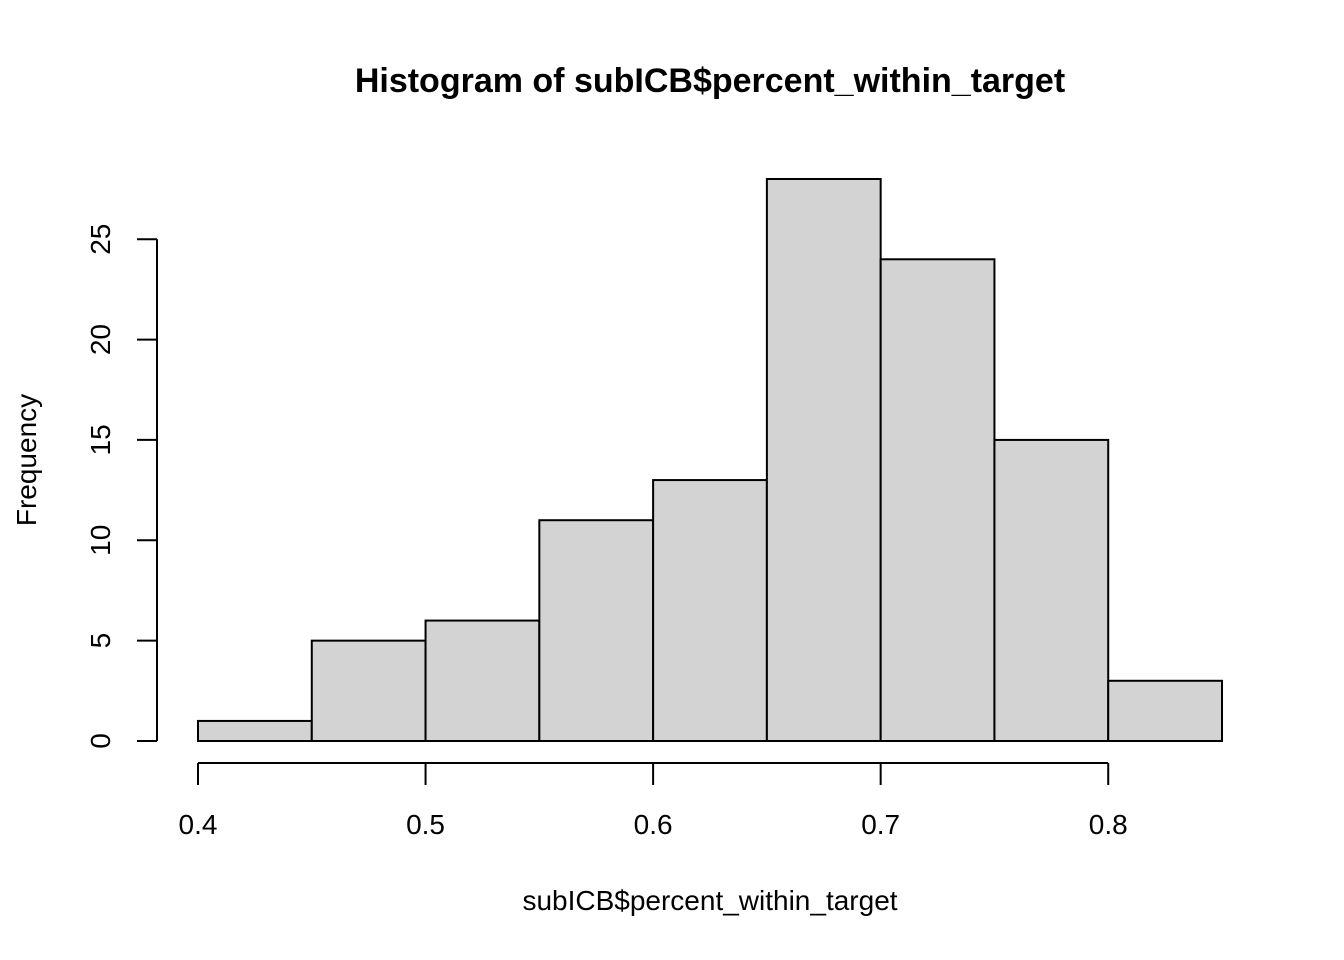  Describe the element at coordinates (880, 824) in the screenshot. I see `x-tick-label-3: 0.7` at that location.